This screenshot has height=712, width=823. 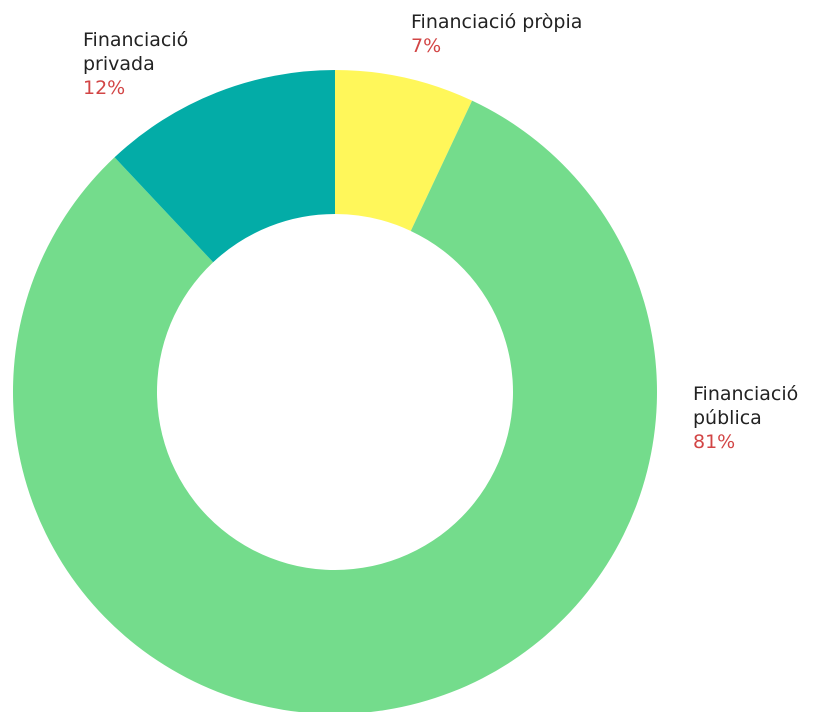 I want to click on slice-label: Financiació privada 12%, so click(x=145, y=64).